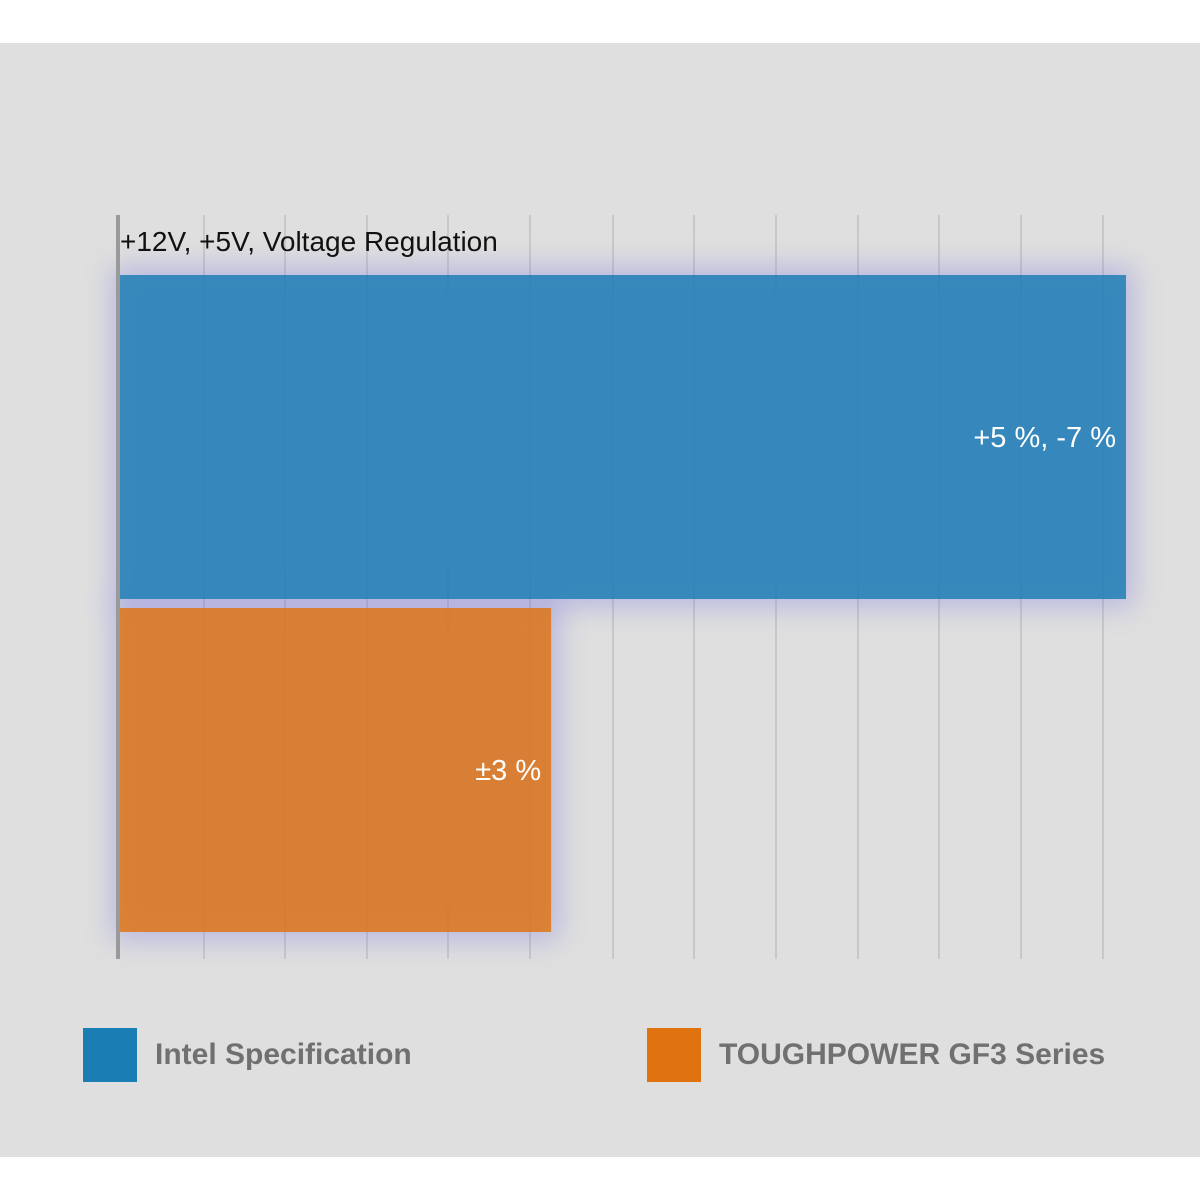 This screenshot has height=1200, width=1200. What do you see at coordinates (336, 770) in the screenshot?
I see `bar-toughpower-gf3` at bounding box center [336, 770].